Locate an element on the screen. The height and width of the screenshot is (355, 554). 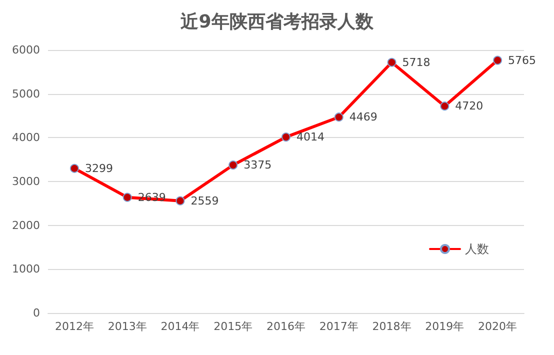
y-tick-label: 0 is located at coordinates (36, 313).